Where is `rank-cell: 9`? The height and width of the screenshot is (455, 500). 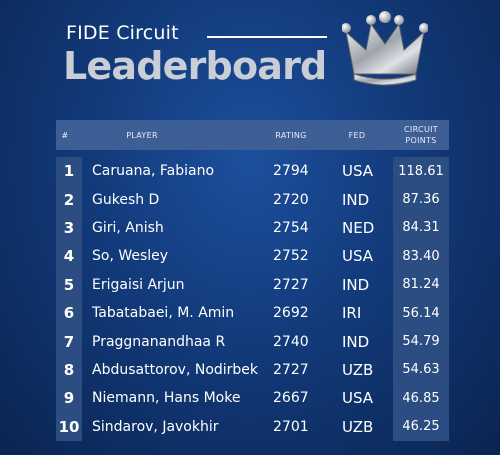 rank-cell: 9 is located at coordinates (69, 398).